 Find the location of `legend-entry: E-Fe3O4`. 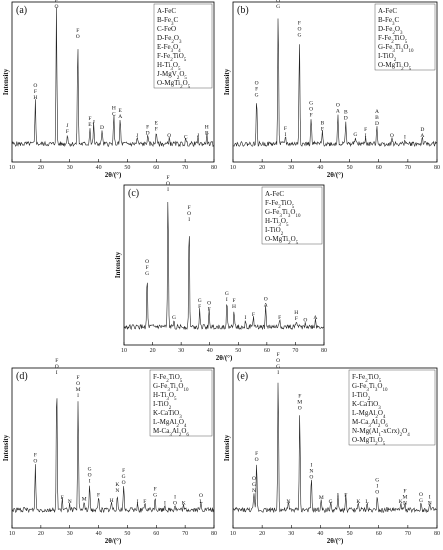

legend-entry: E-Fe3O4 is located at coordinates (169, 48).